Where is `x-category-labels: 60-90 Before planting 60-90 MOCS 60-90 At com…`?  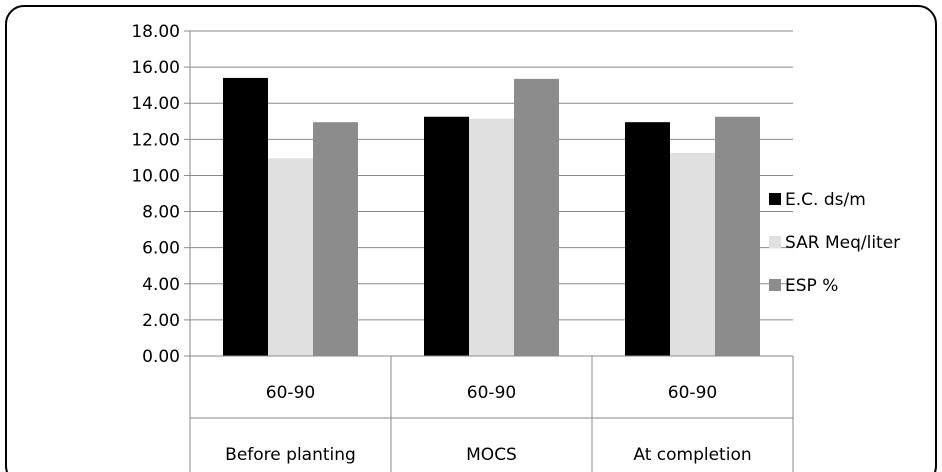 x-category-labels: 60-90 Before planting 60-90 MOCS 60-90 At com… is located at coordinates (488, 424).